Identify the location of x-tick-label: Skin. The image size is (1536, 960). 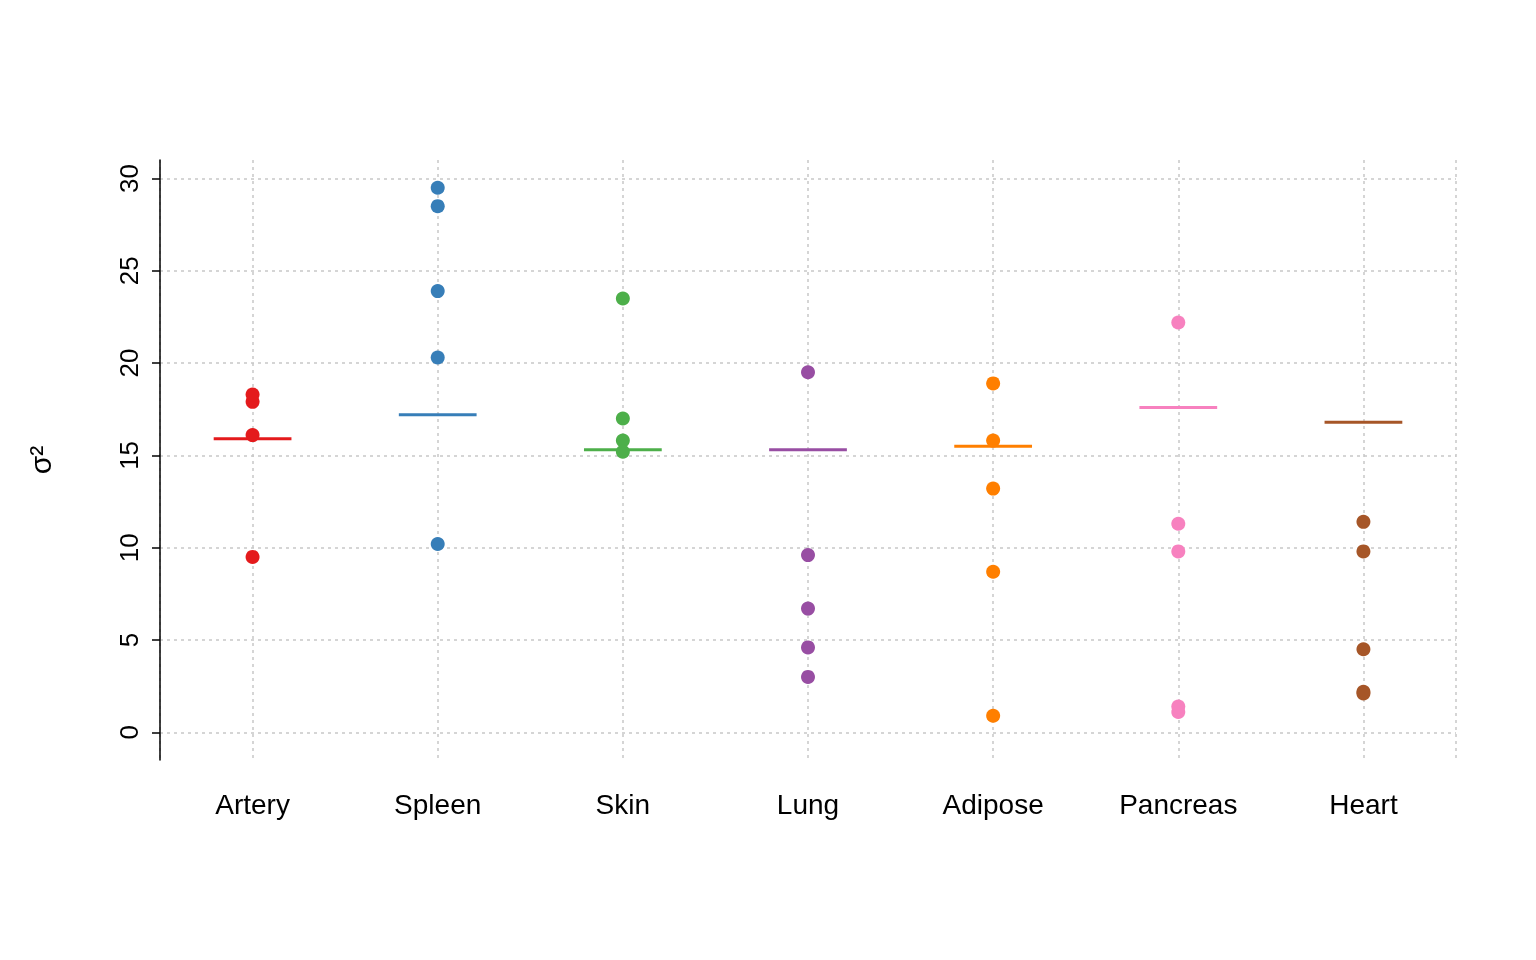
(623, 804).